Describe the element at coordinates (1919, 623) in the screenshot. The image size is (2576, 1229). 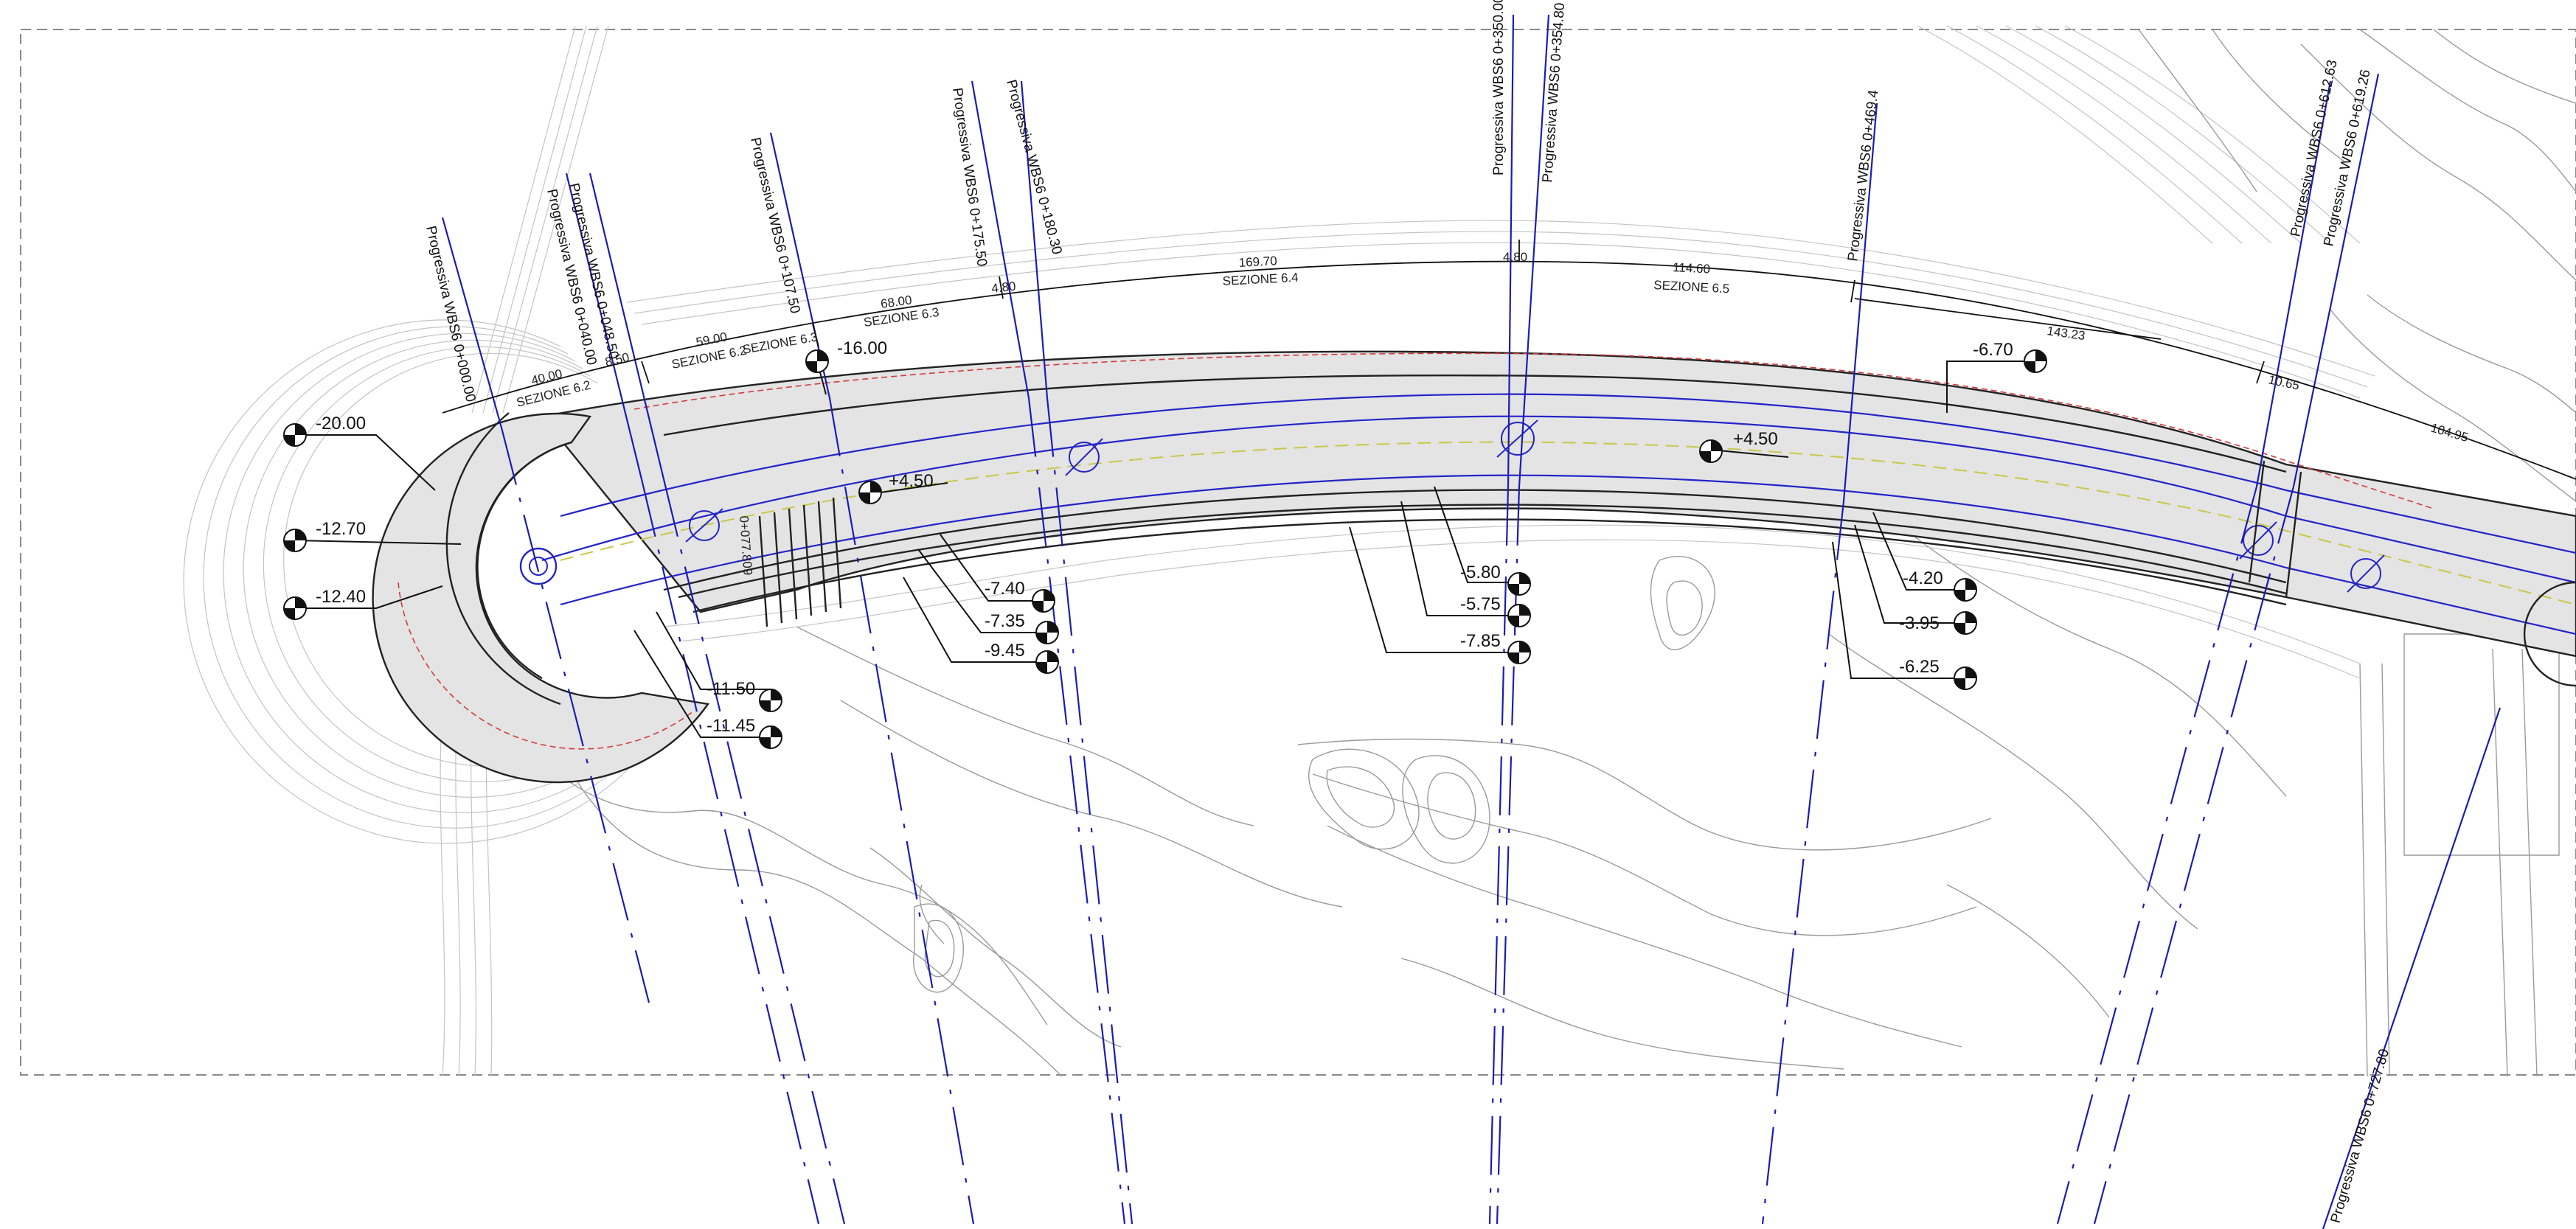
I see `elevation-label: -3.95` at that location.